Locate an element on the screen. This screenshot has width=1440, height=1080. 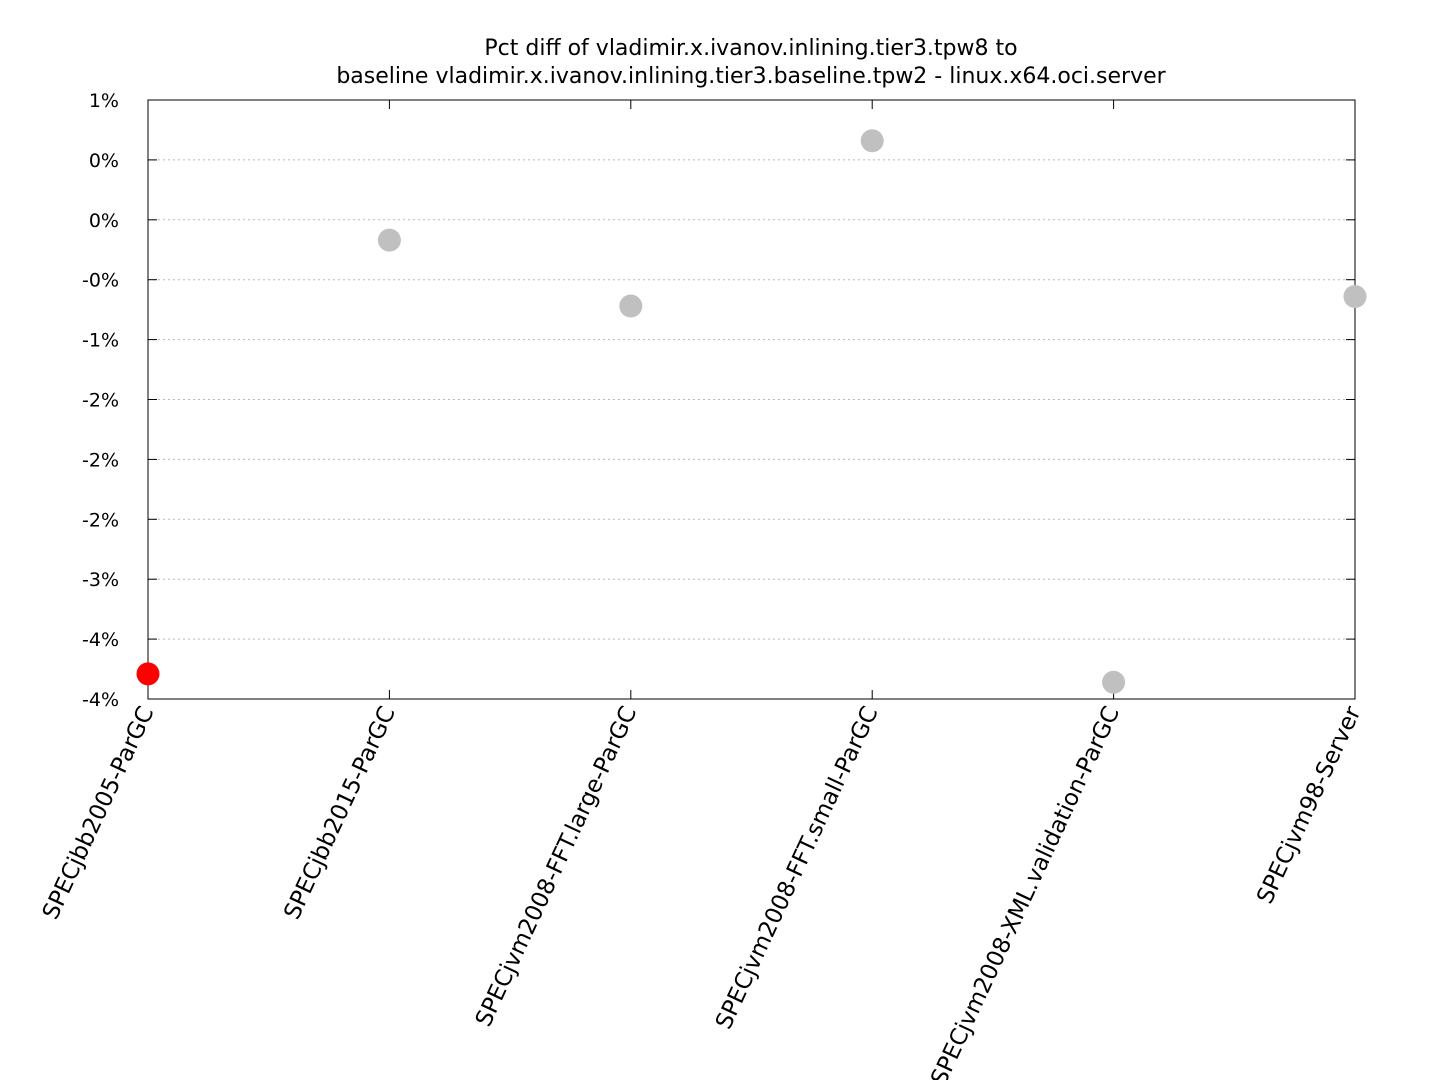
x-tick-label: SPECjvm2008-FFT.large-ParGC is located at coordinates (556, 867).